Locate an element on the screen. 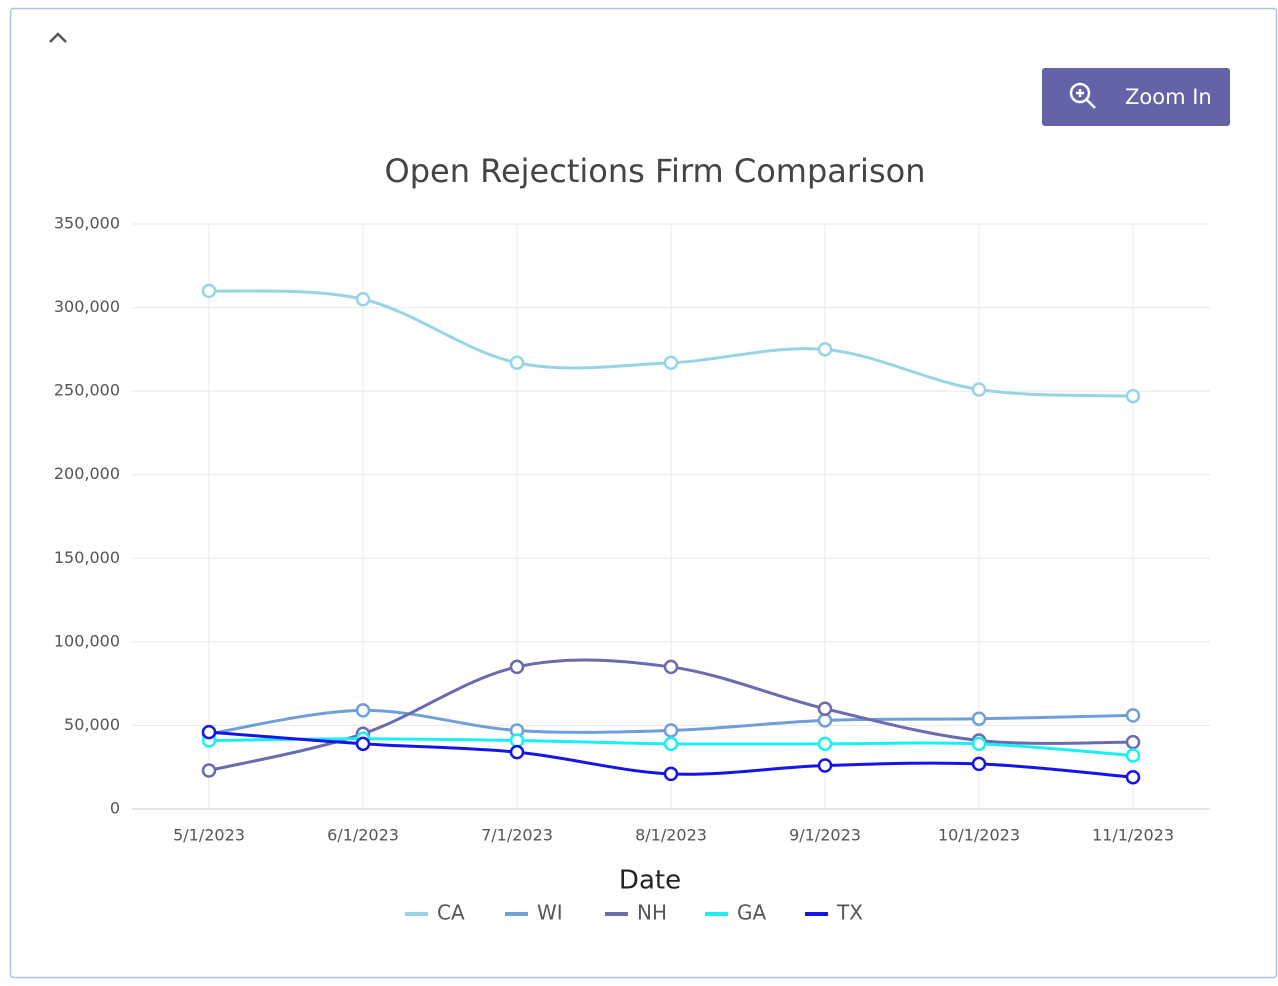 The image size is (1278, 986). y-tick-label: 50,000 is located at coordinates (92, 724).